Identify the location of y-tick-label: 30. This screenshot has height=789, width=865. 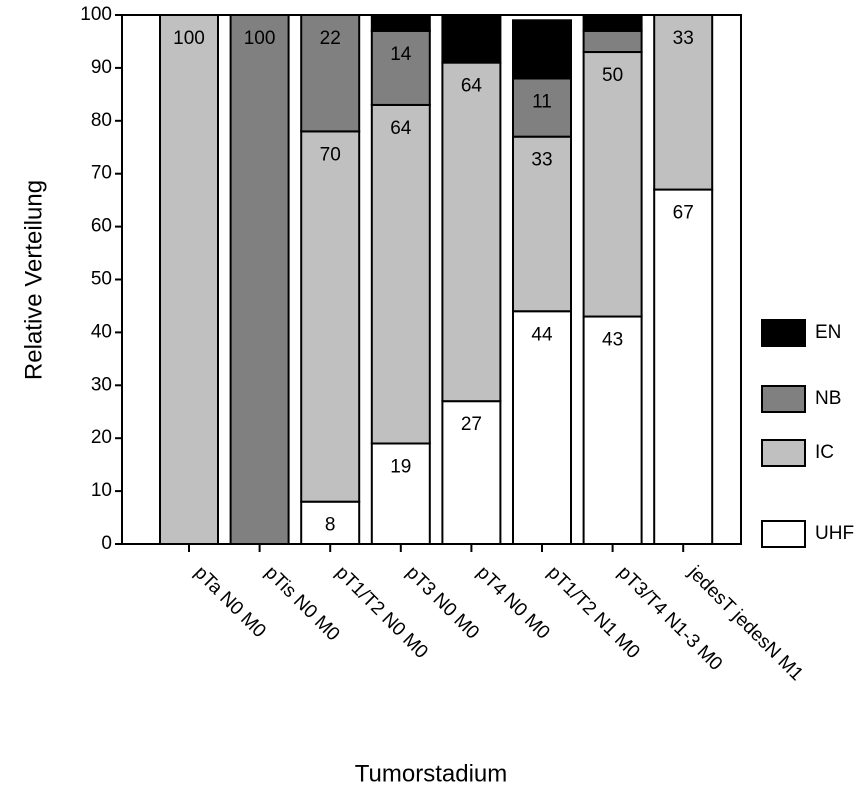
(101, 384).